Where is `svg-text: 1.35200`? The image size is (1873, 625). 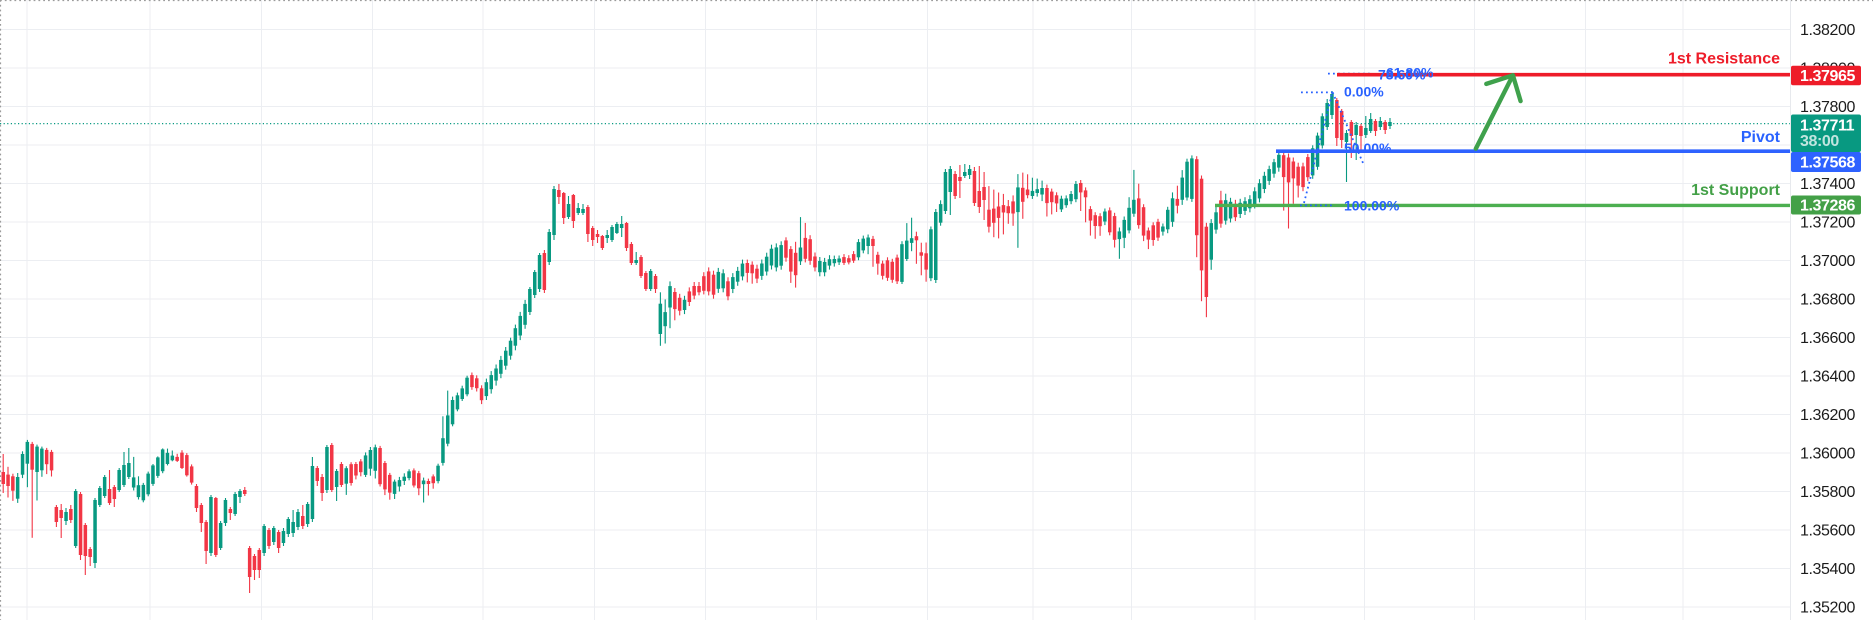
svg-text: 1.35200 is located at coordinates (1828, 608).